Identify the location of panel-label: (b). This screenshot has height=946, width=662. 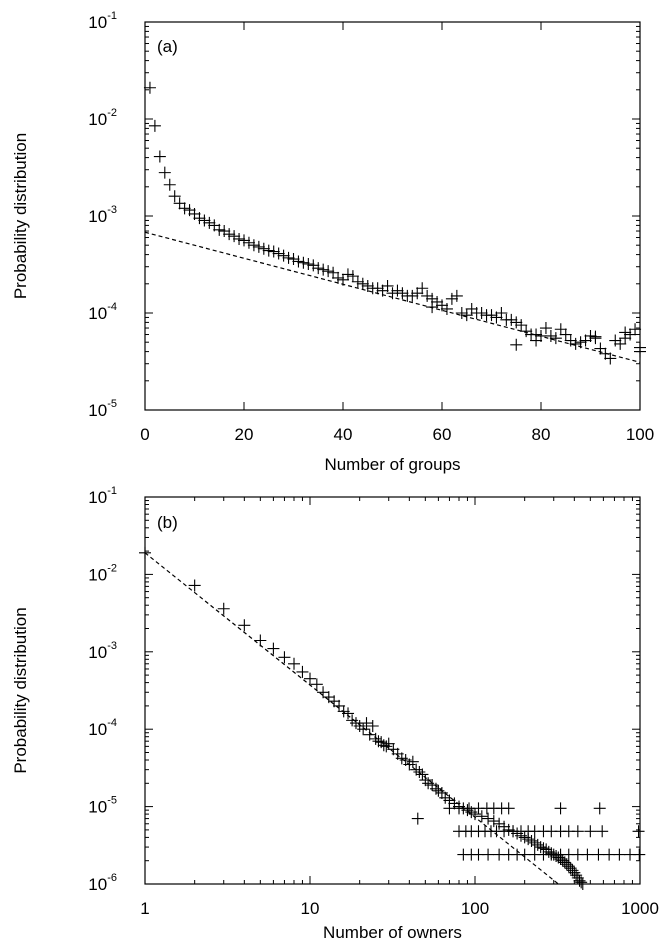
(167, 522).